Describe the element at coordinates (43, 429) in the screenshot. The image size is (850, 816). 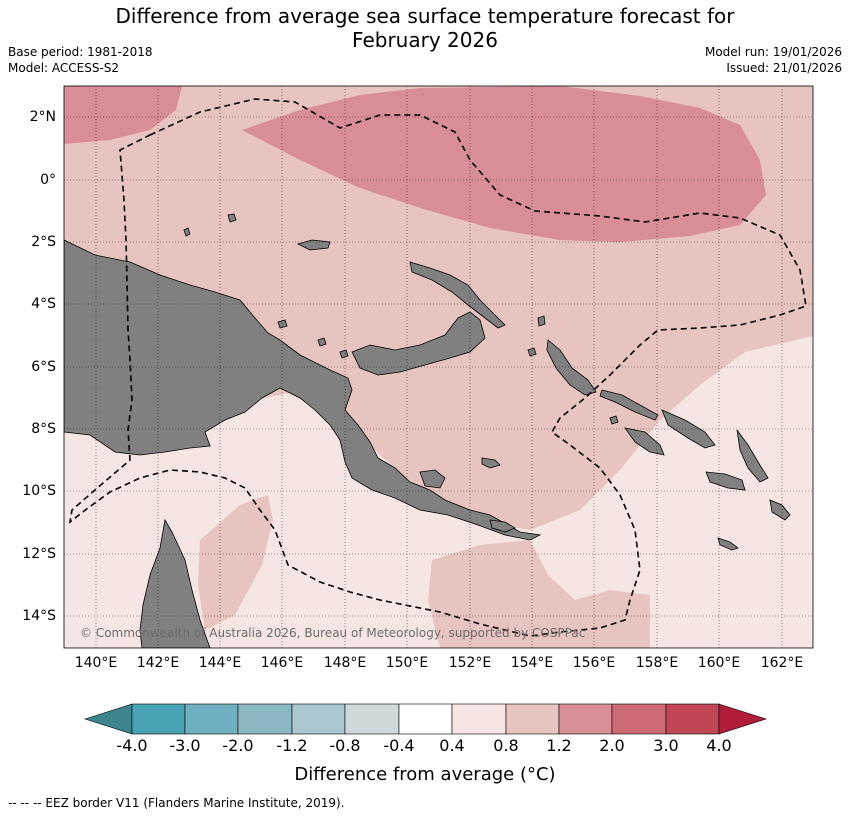
I see `lat-label-8s: 8°S` at that location.